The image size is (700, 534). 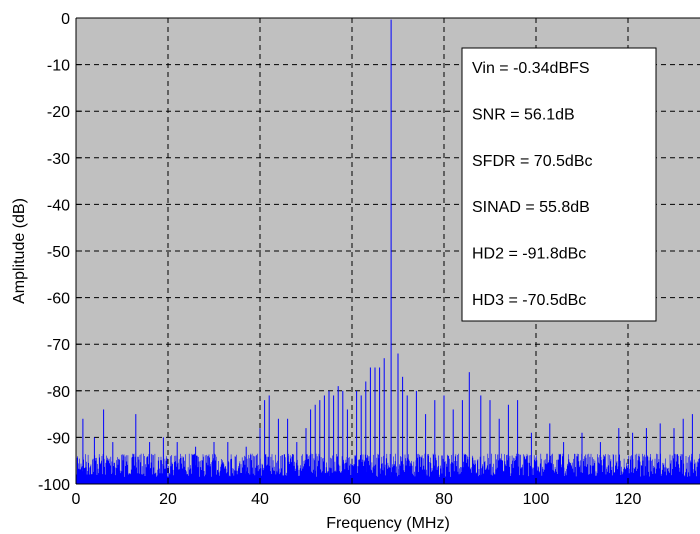 What do you see at coordinates (531, 207) in the screenshot?
I see `legend-entry: SINAD = 55.8dB` at bounding box center [531, 207].